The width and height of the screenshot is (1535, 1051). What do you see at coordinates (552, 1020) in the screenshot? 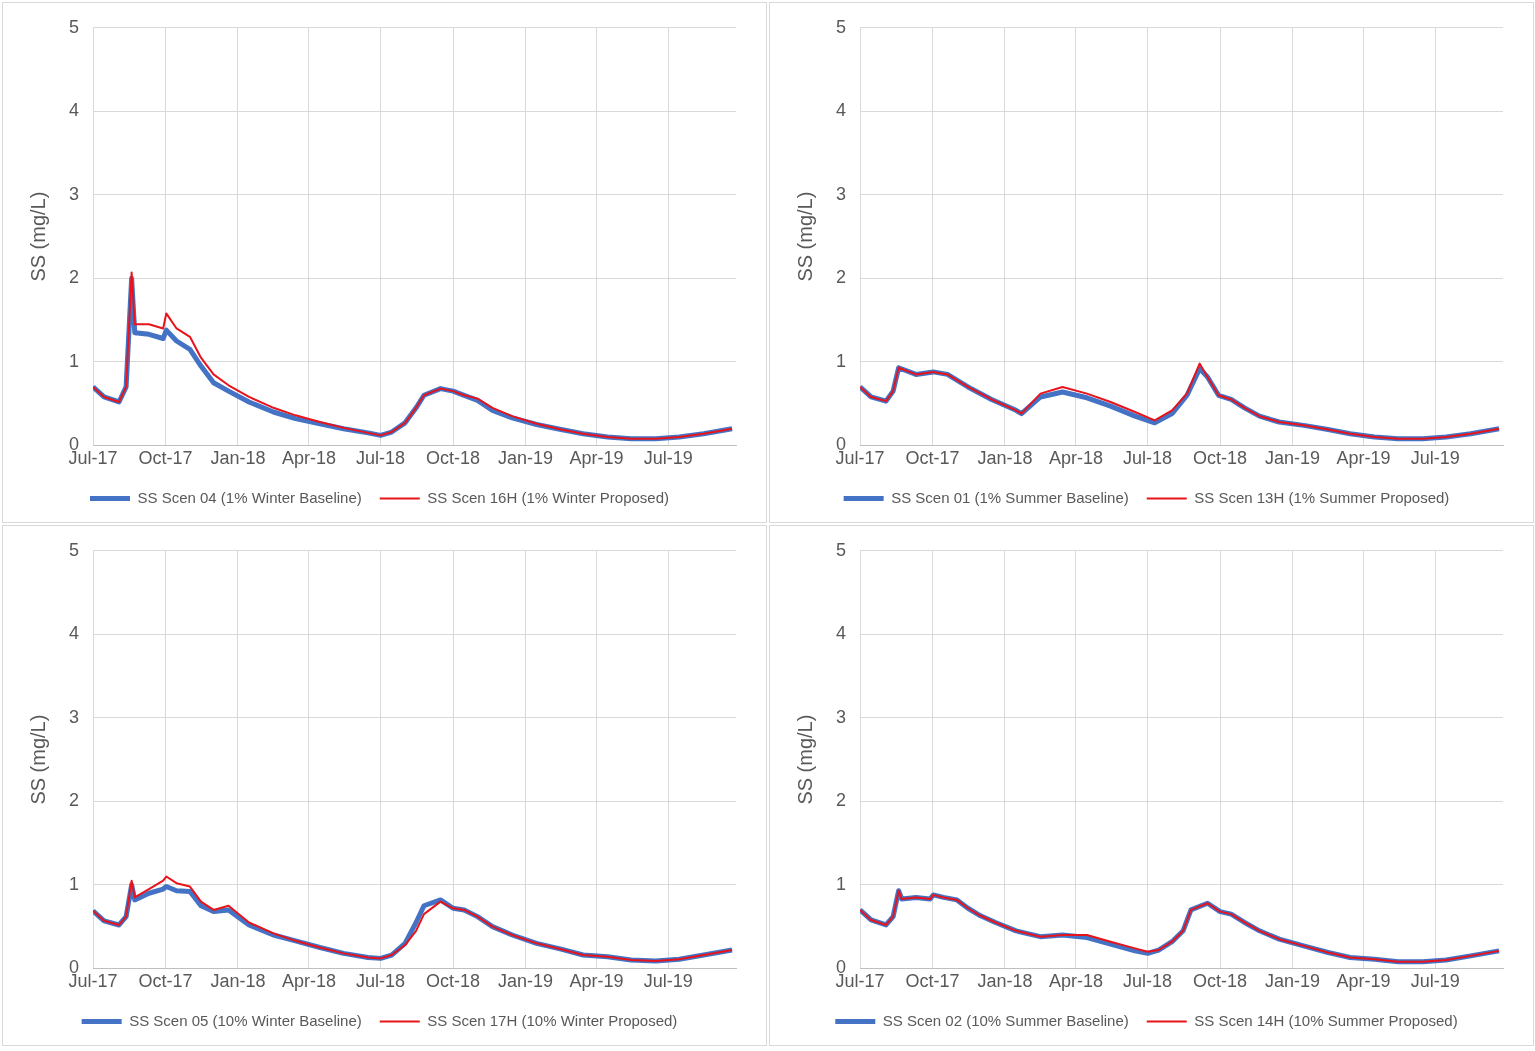
I see `legend-label: SS Scen 17H (10% Winter Proposed)` at bounding box center [552, 1020].